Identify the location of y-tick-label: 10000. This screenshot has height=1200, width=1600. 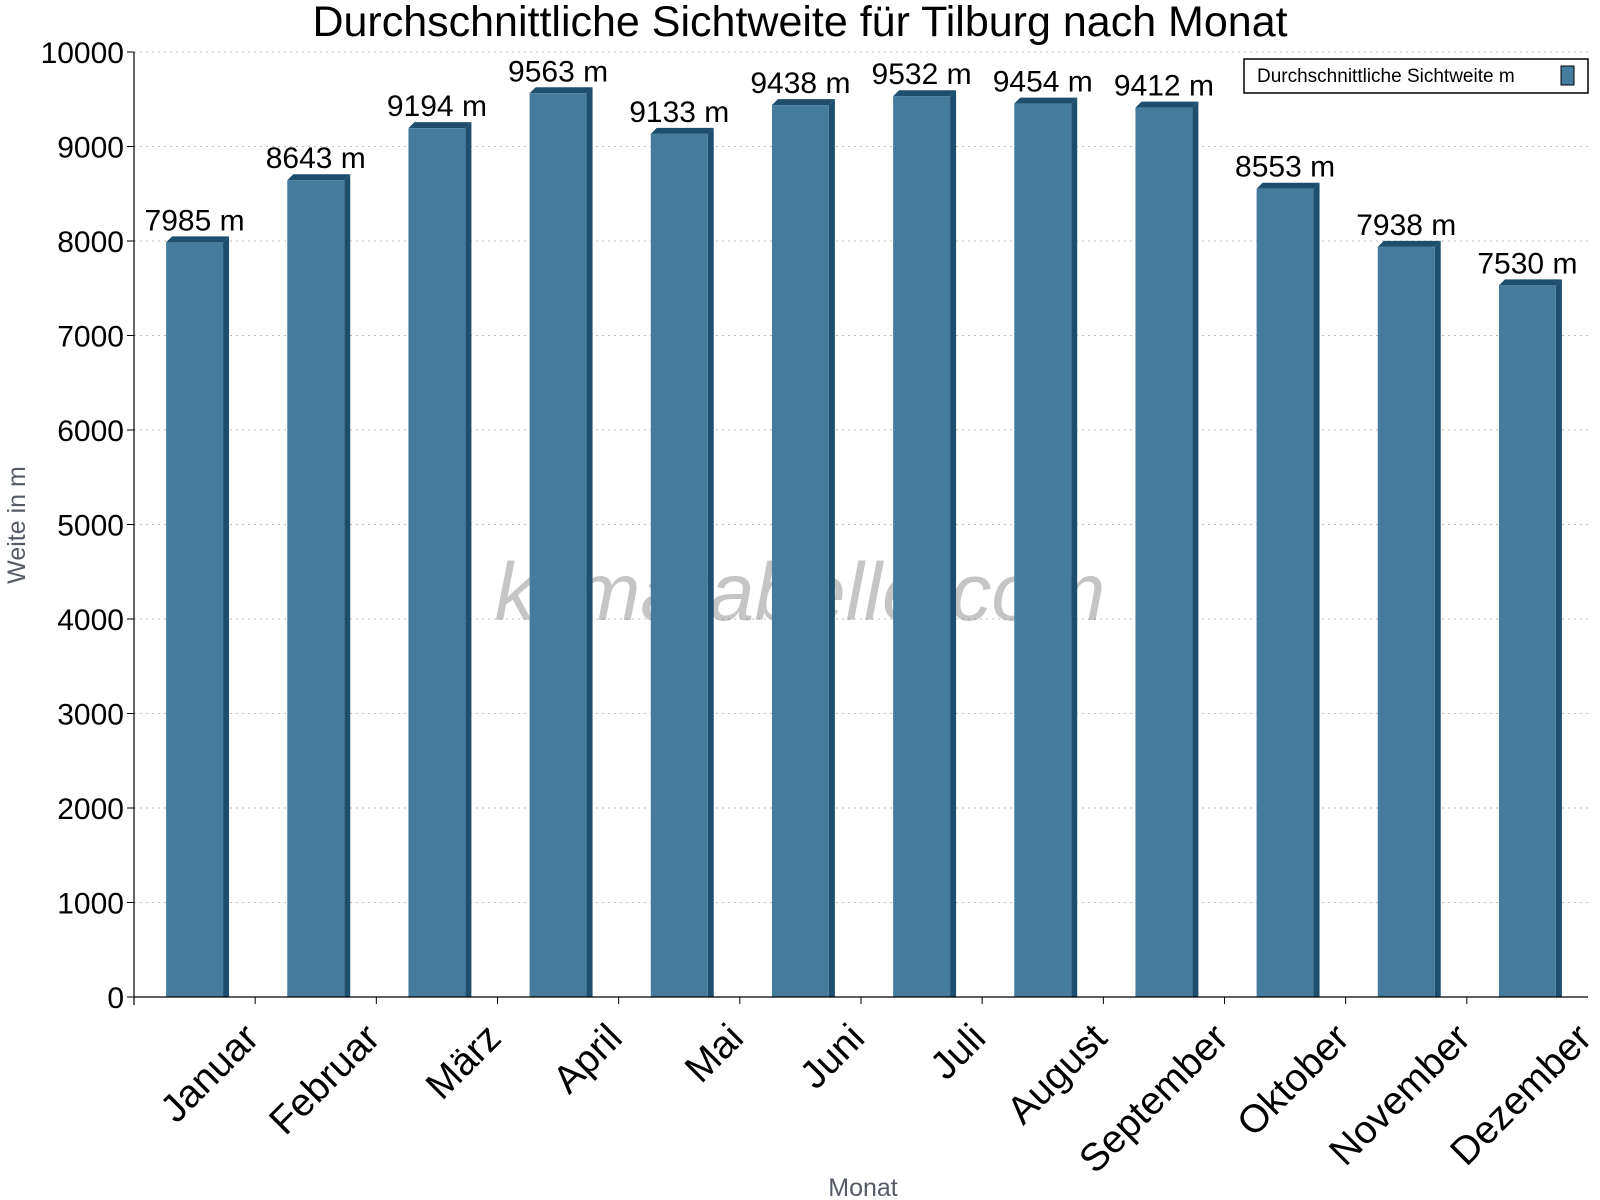
(82, 53).